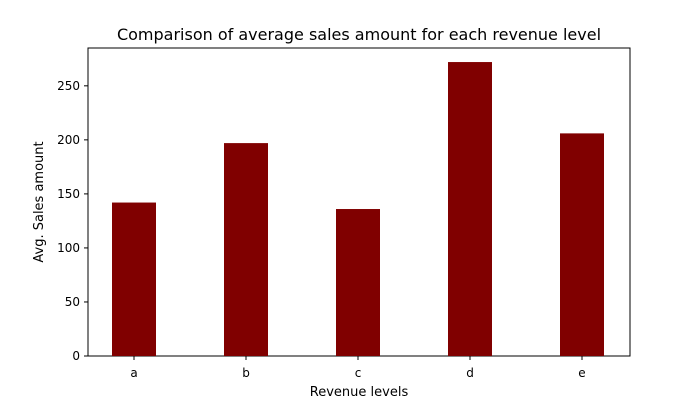  What do you see at coordinates (358, 373) in the screenshot?
I see `x-tick-label-c: c` at bounding box center [358, 373].